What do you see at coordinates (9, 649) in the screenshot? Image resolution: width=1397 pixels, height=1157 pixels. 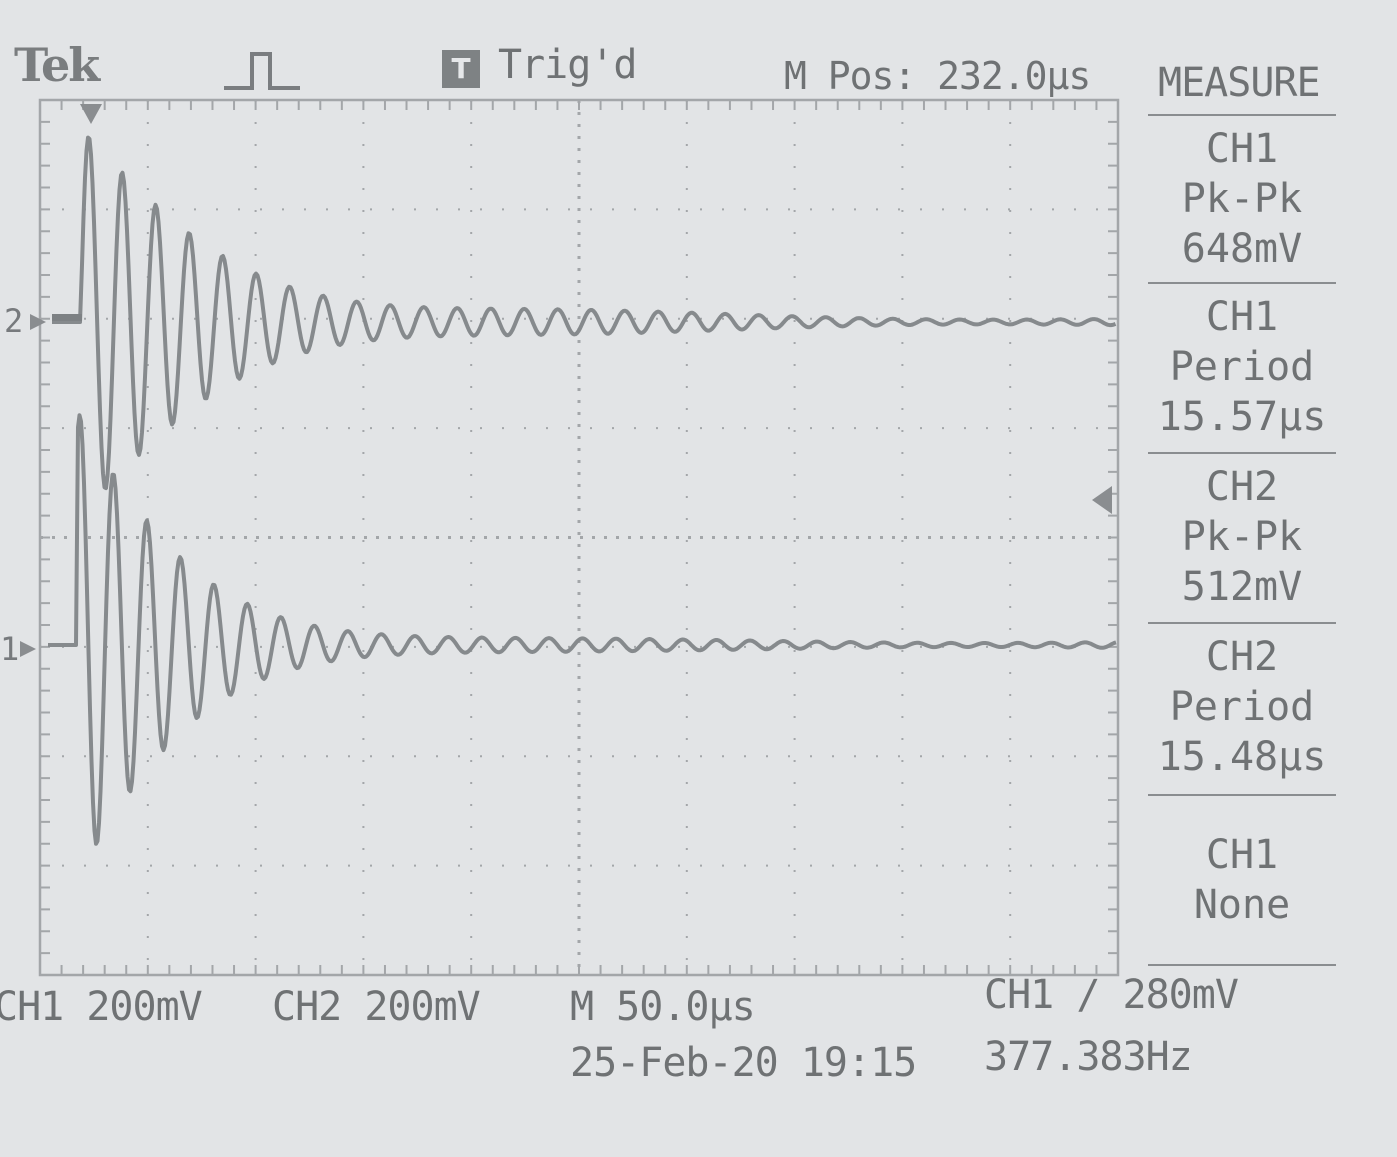 I see `ch1-ground-label: 1` at bounding box center [9, 649].